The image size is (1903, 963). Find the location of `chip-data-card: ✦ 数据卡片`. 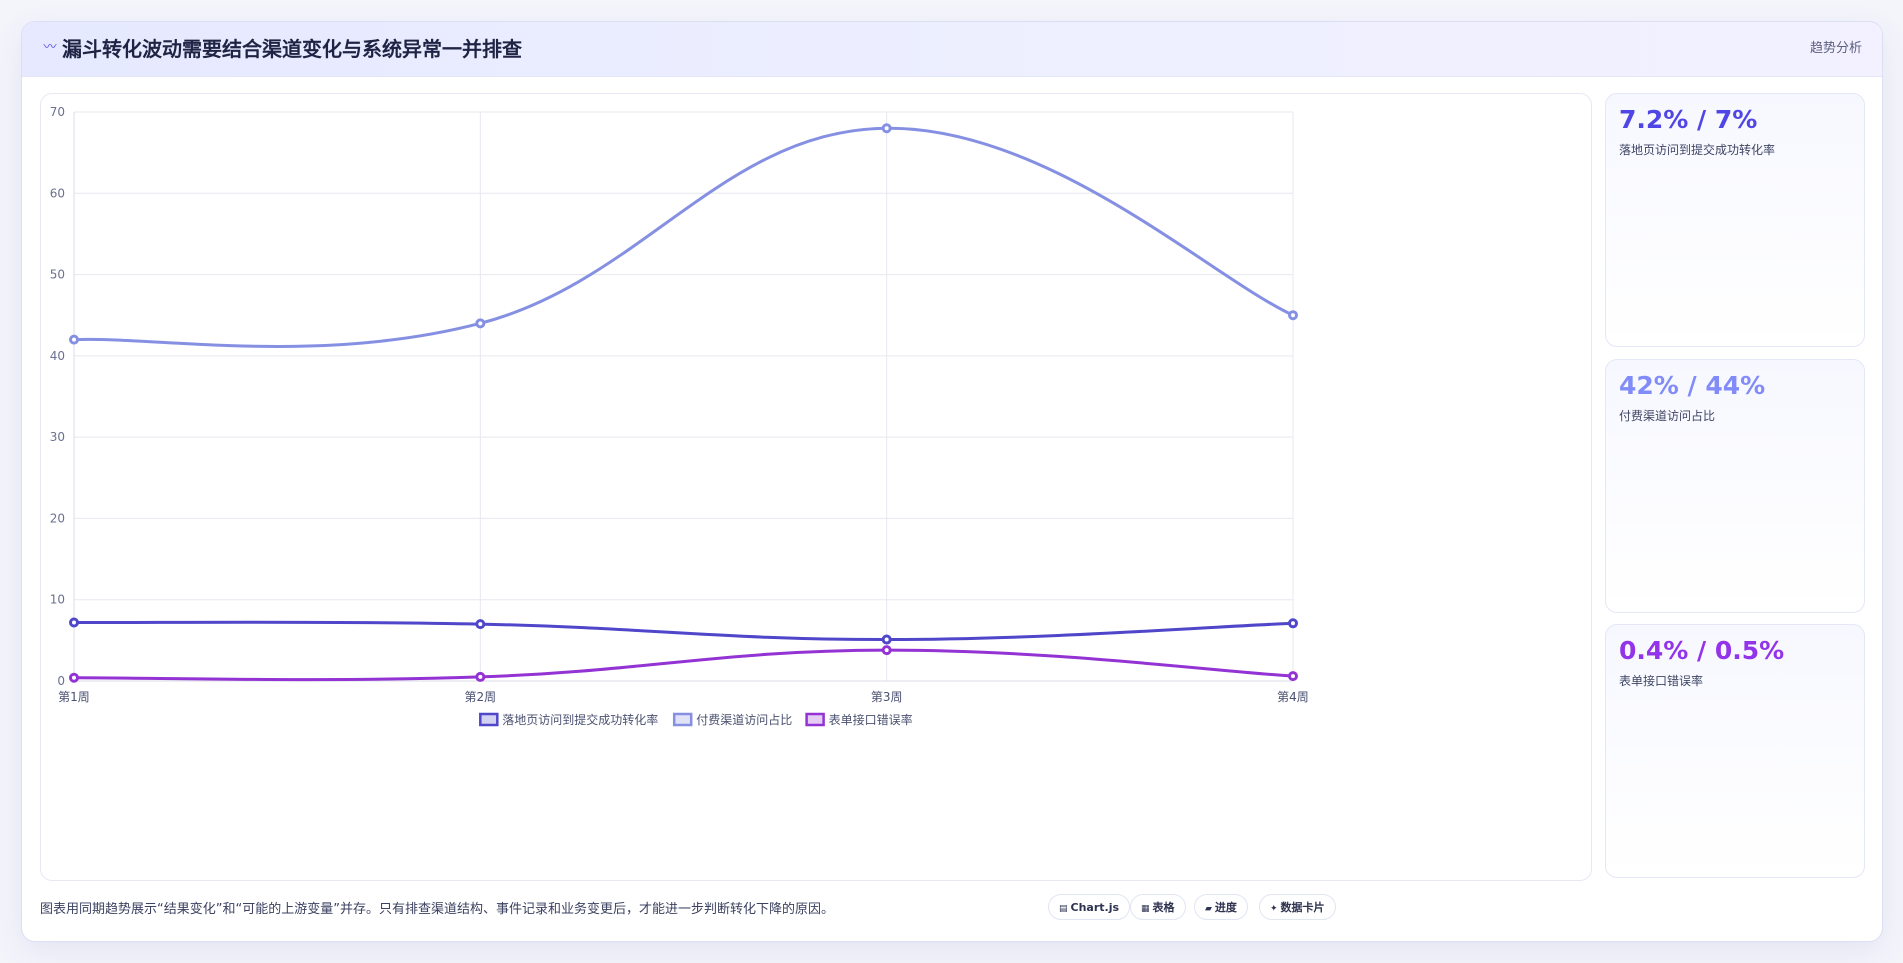

chip-data-card: ✦ 数据卡片 is located at coordinates (1297, 907).